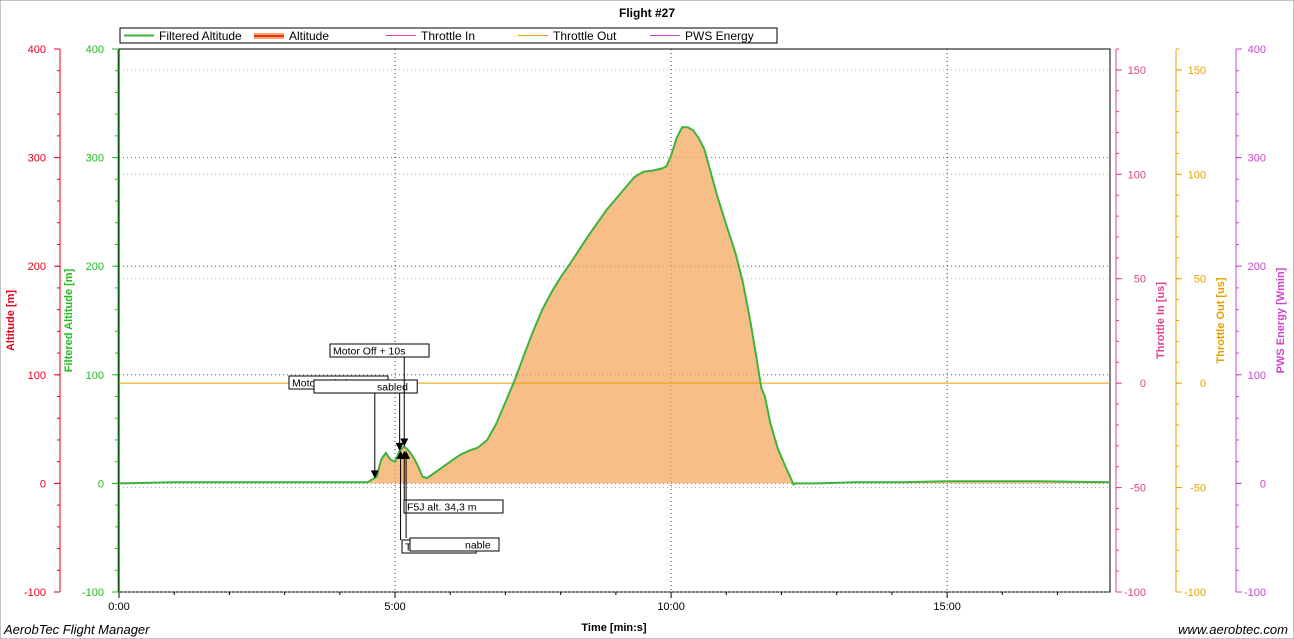 Image resolution: width=1294 pixels, height=639 pixels. I want to click on annotation-marker: Motor Off + 10s, so click(379, 395).